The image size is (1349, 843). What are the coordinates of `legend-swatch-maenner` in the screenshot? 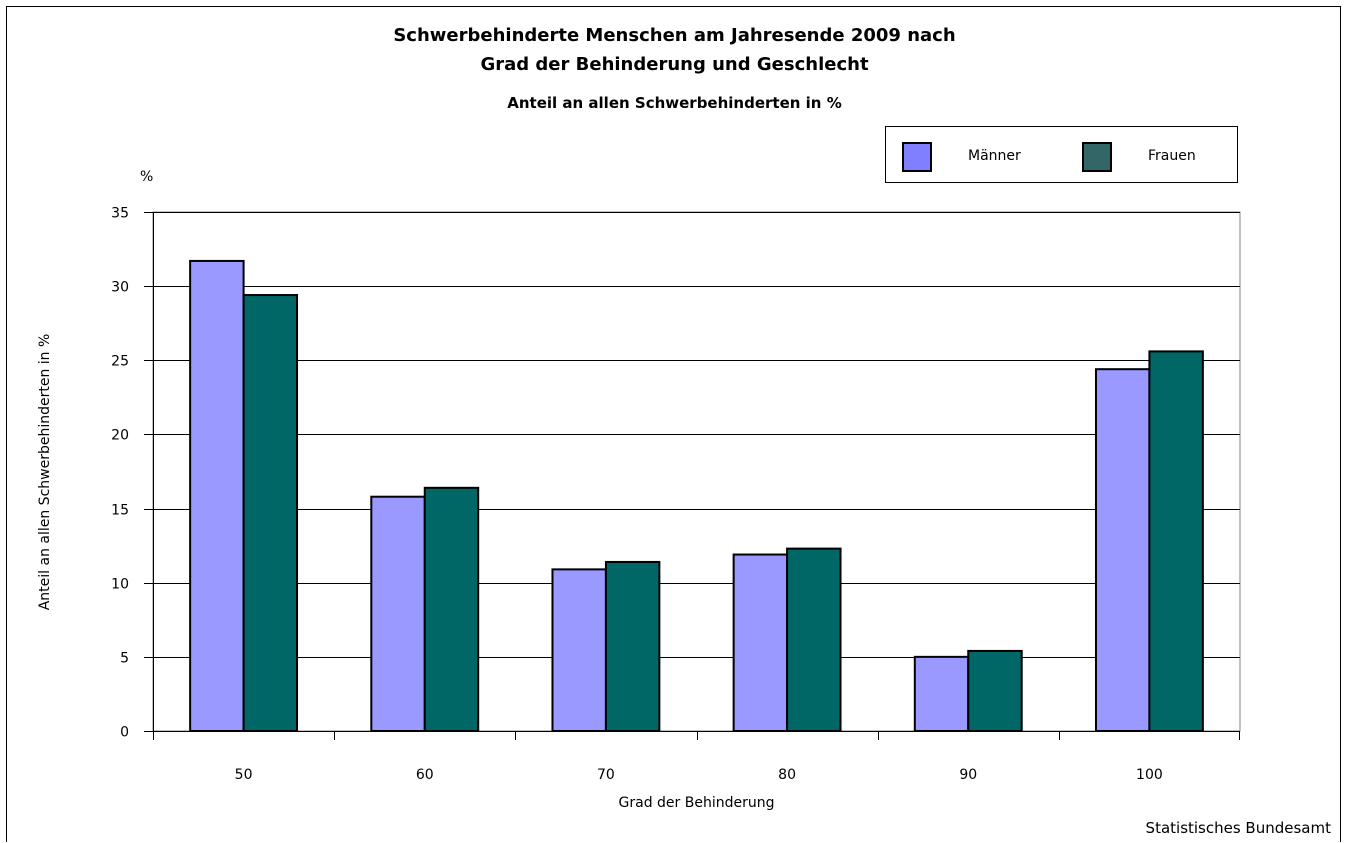 It's located at (917, 157).